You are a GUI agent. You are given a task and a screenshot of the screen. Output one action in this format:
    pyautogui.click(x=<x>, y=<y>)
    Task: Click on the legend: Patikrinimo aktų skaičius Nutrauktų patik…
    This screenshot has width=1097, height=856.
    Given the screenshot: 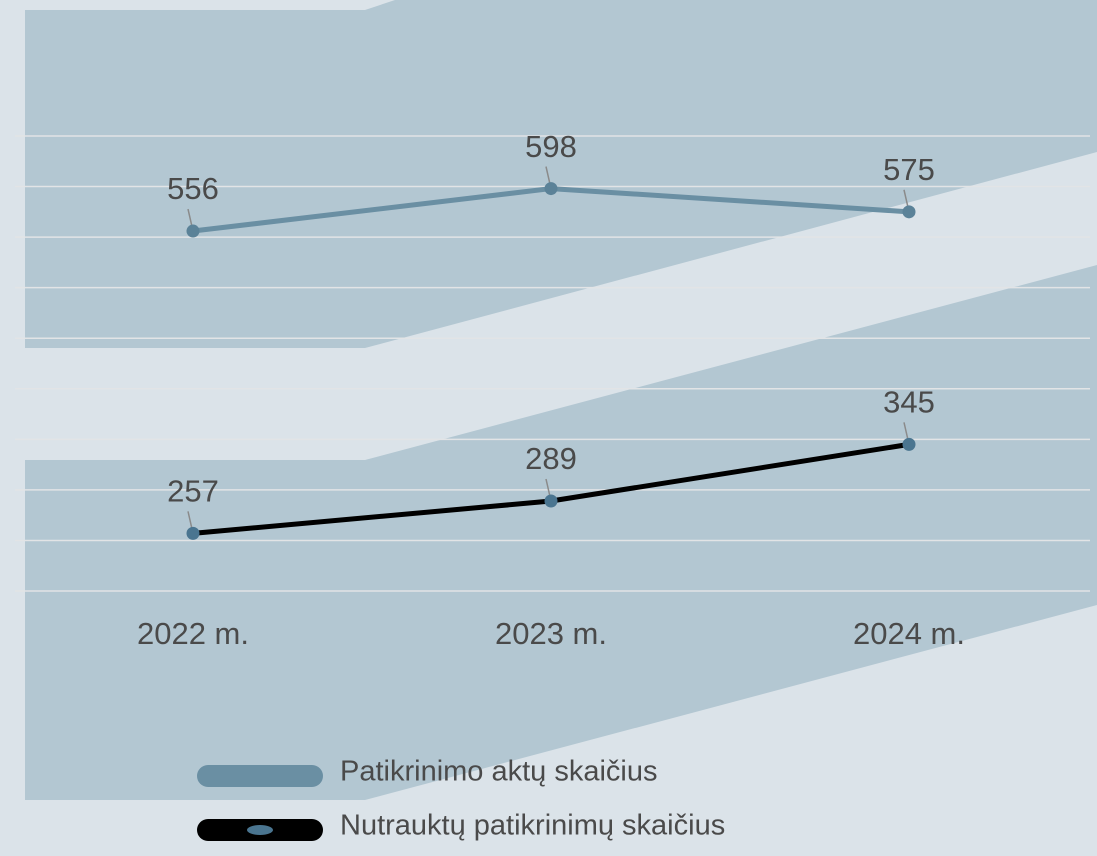 What is the action you would take?
    pyautogui.click(x=461, y=799)
    